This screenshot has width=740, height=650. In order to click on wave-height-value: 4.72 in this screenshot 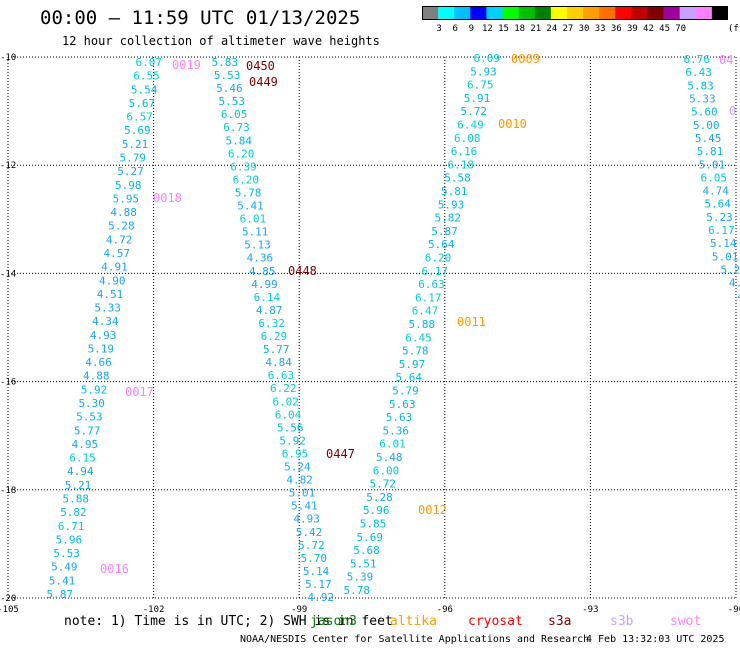, I will do `click(119, 239)`.